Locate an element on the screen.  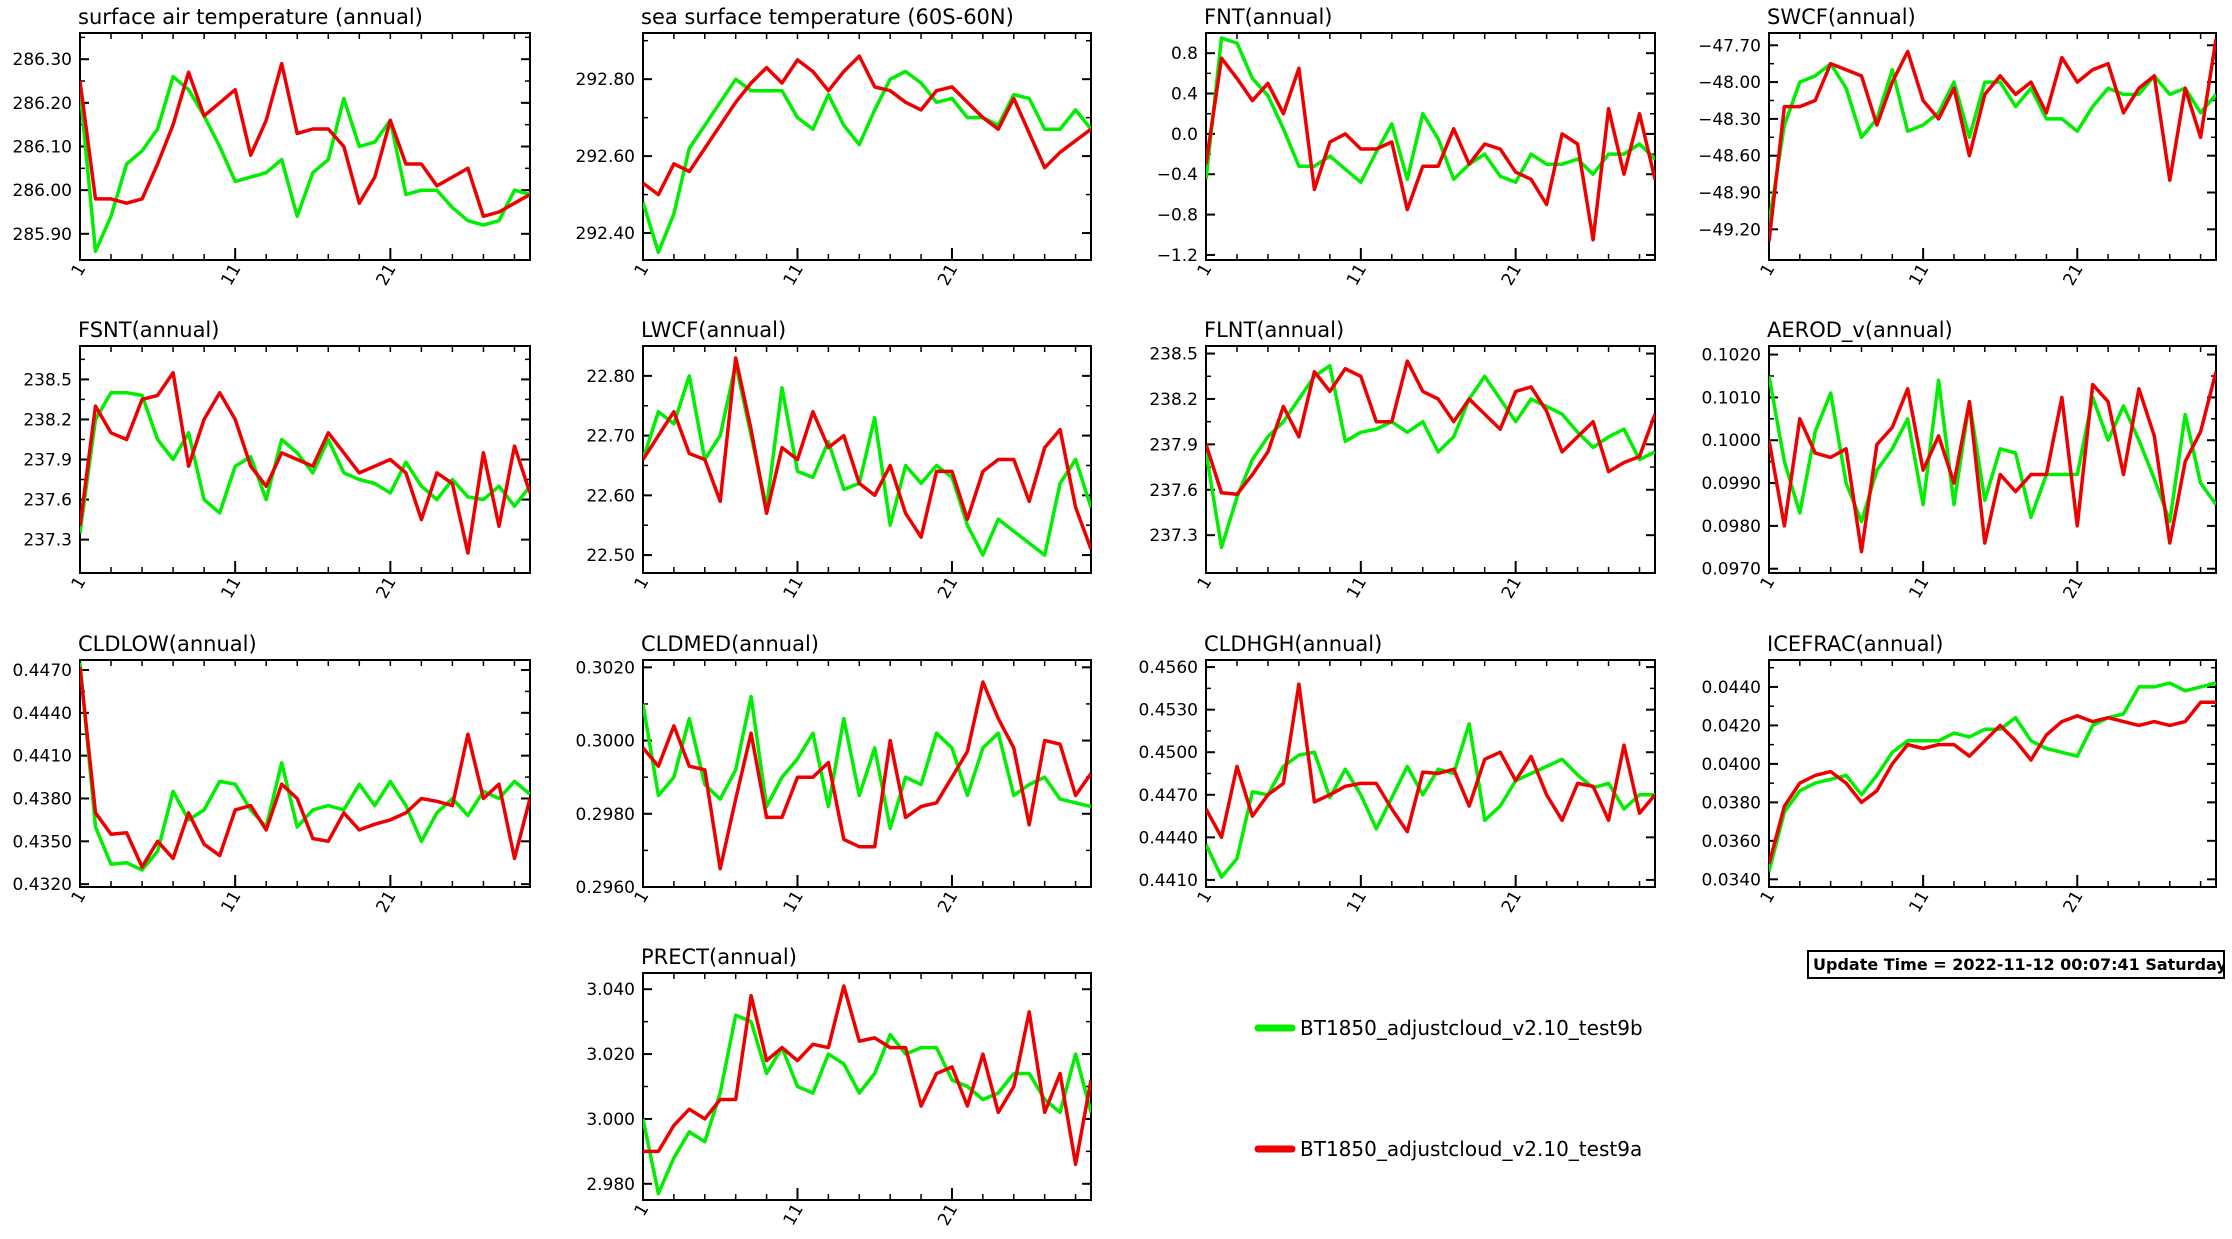
chart-title: ICEFRAC(annual) is located at coordinates (1855, 644).